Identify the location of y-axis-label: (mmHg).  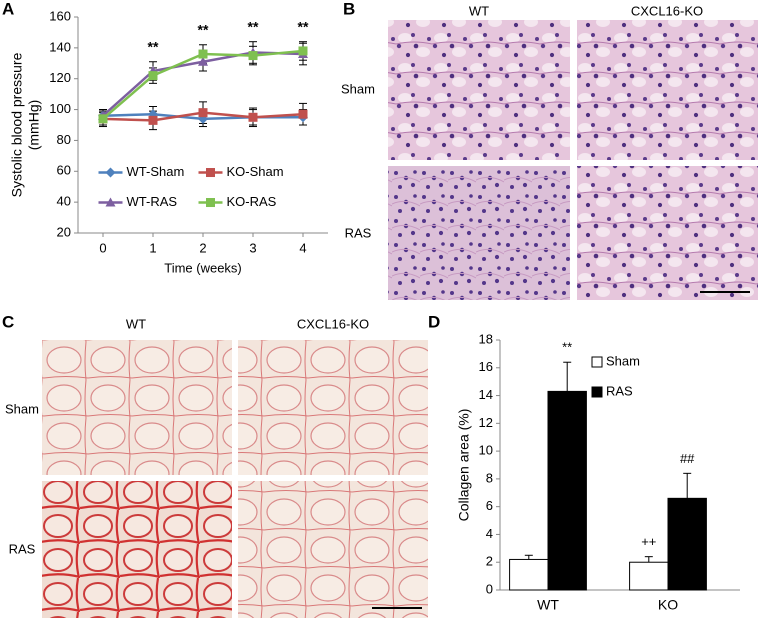
(34, 125).